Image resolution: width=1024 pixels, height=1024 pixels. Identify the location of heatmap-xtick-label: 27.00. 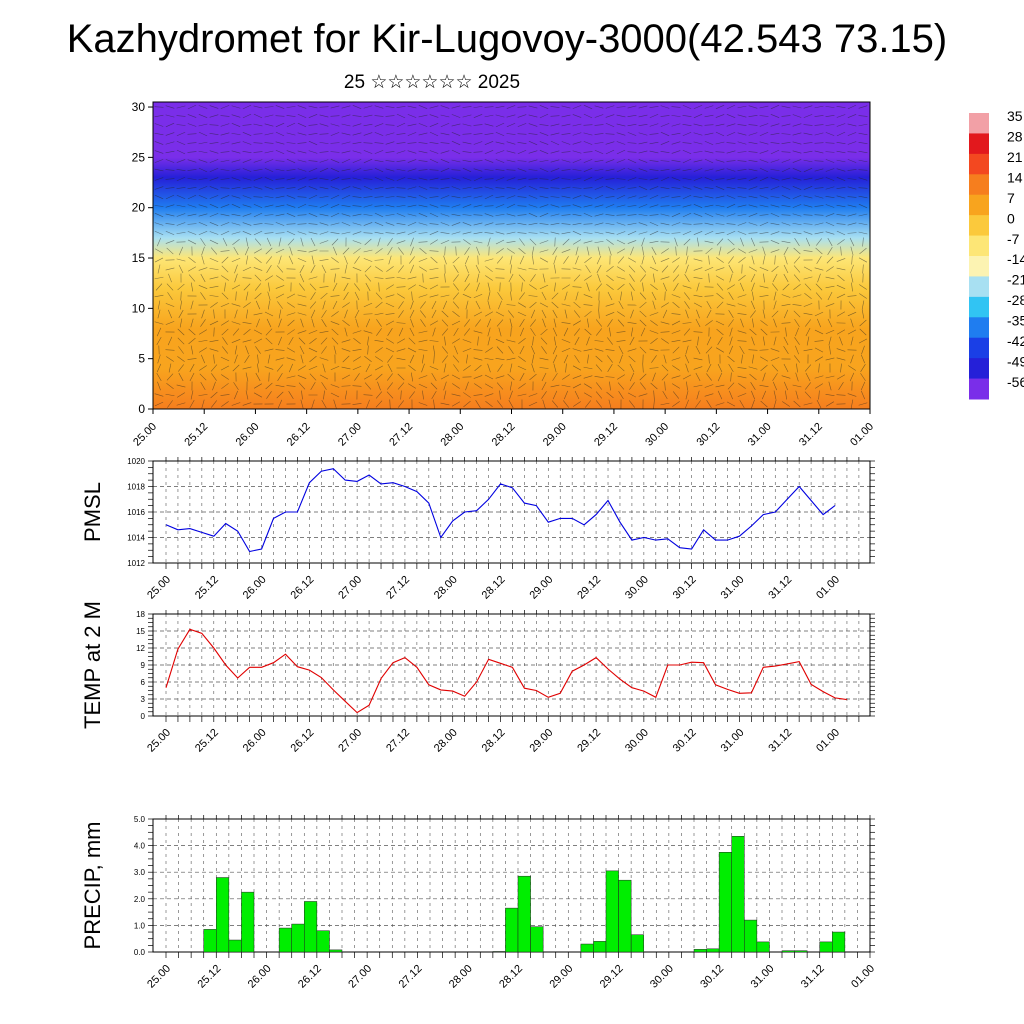
(350, 435).